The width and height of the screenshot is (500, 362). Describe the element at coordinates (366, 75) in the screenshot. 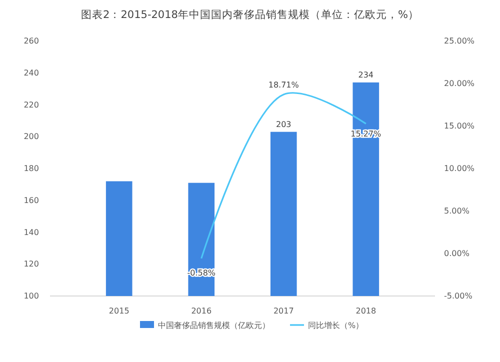

I see `data-label: 234` at that location.